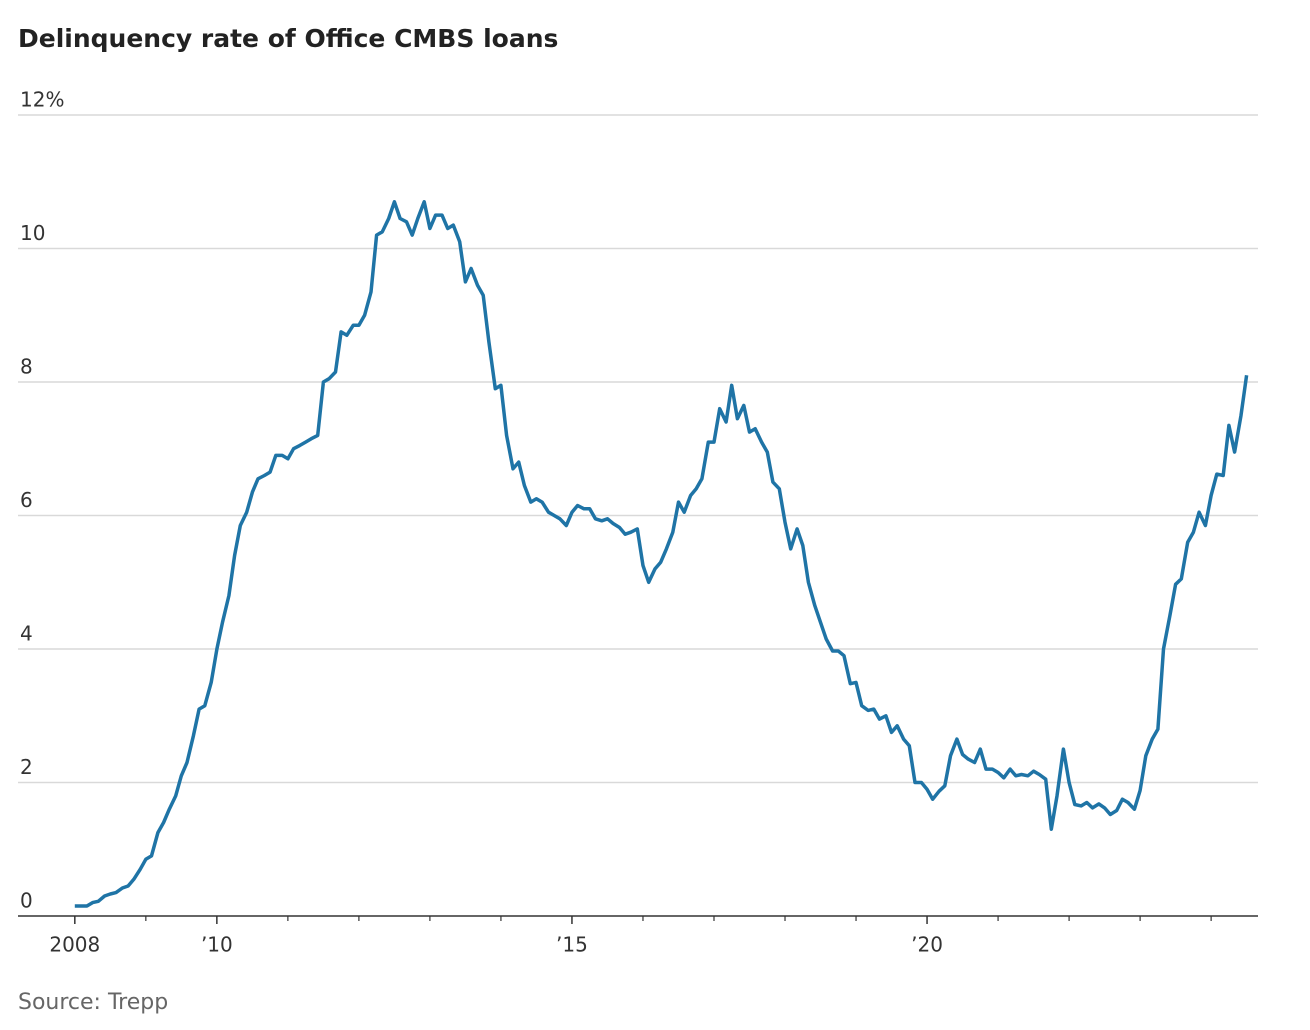 This screenshot has height=1030, width=1310. What do you see at coordinates (26, 767) in the screenshot?
I see `y-tick-label: 2` at bounding box center [26, 767].